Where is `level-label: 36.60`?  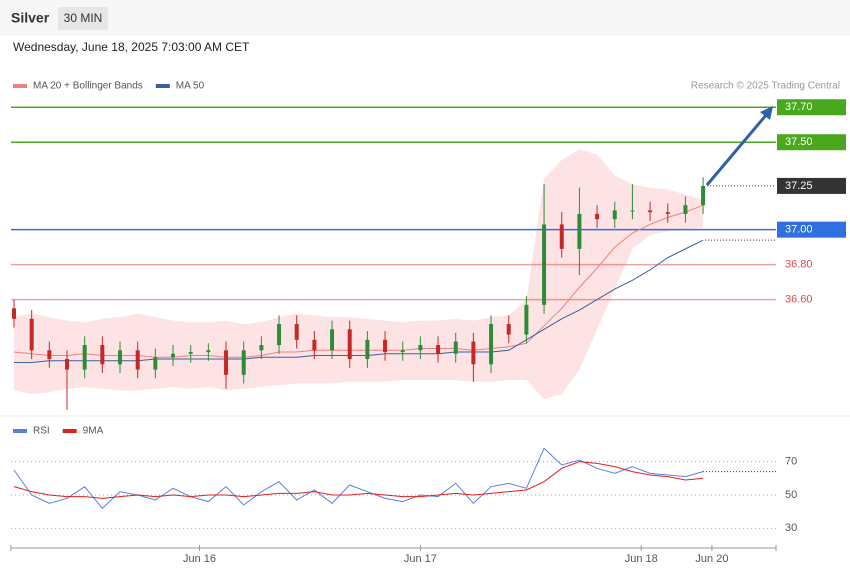
level-label: 36.60 is located at coordinates (799, 299).